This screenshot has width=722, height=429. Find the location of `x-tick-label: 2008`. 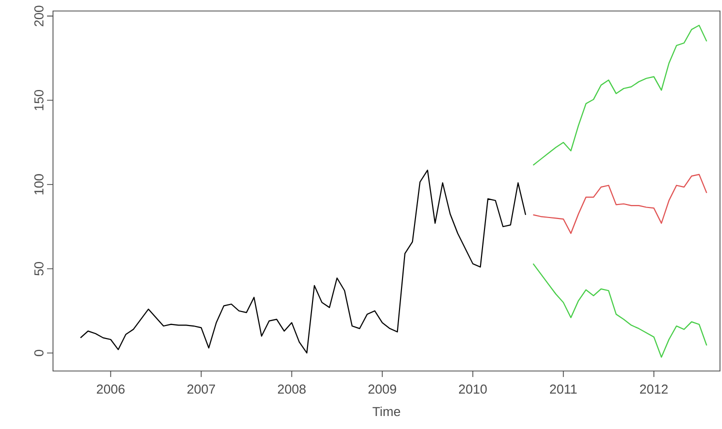

x-tick-label: 2008 is located at coordinates (292, 389).